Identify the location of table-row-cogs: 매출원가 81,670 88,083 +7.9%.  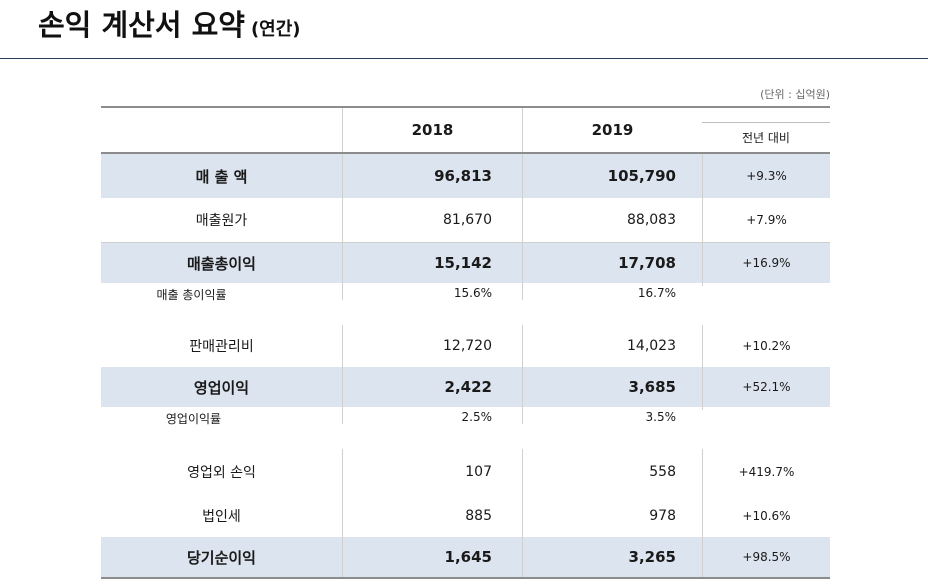
(465, 220).